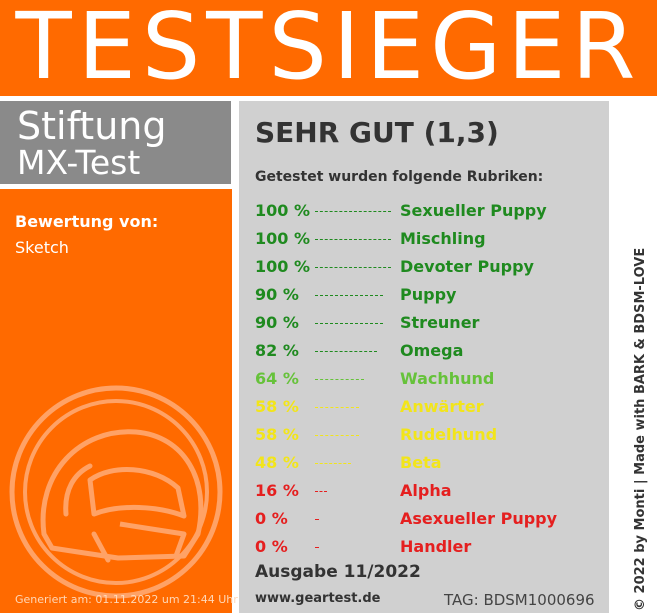 This screenshot has width=657, height=613. Describe the element at coordinates (421, 462) in the screenshot. I see `result-category: Beta` at that location.